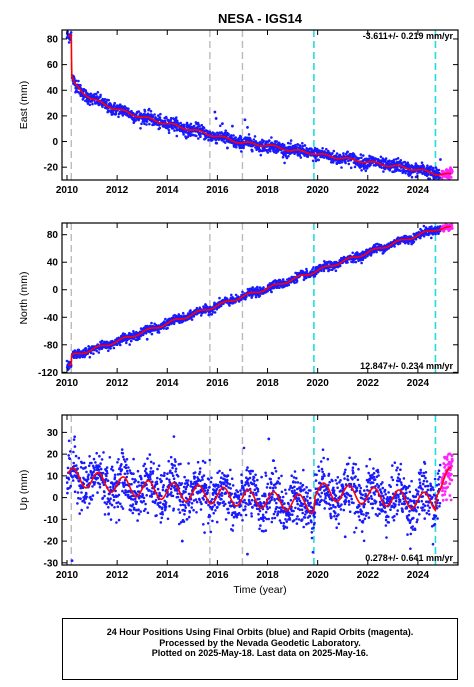 The image size is (474, 687). Describe the element at coordinates (217, 190) in the screenshot. I see `x-tick-label: 2016` at that location.